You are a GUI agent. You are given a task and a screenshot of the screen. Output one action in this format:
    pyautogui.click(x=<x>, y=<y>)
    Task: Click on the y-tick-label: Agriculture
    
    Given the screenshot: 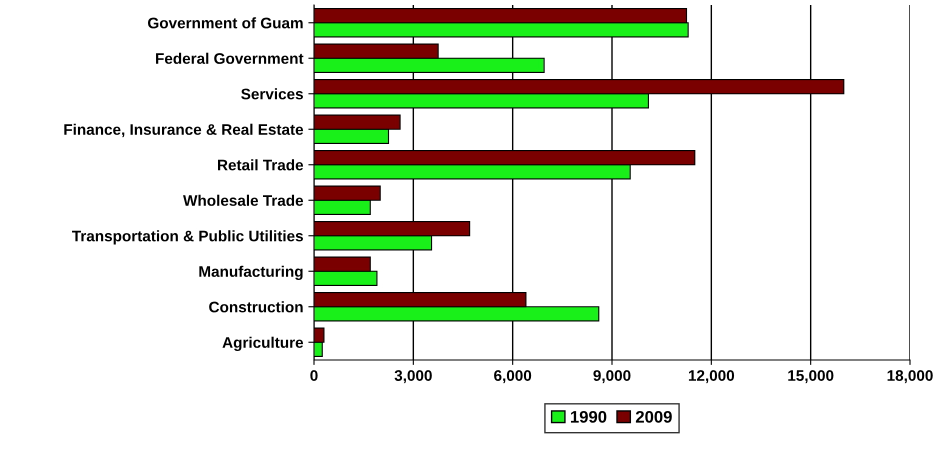 What is the action you would take?
    pyautogui.click(x=263, y=344)
    